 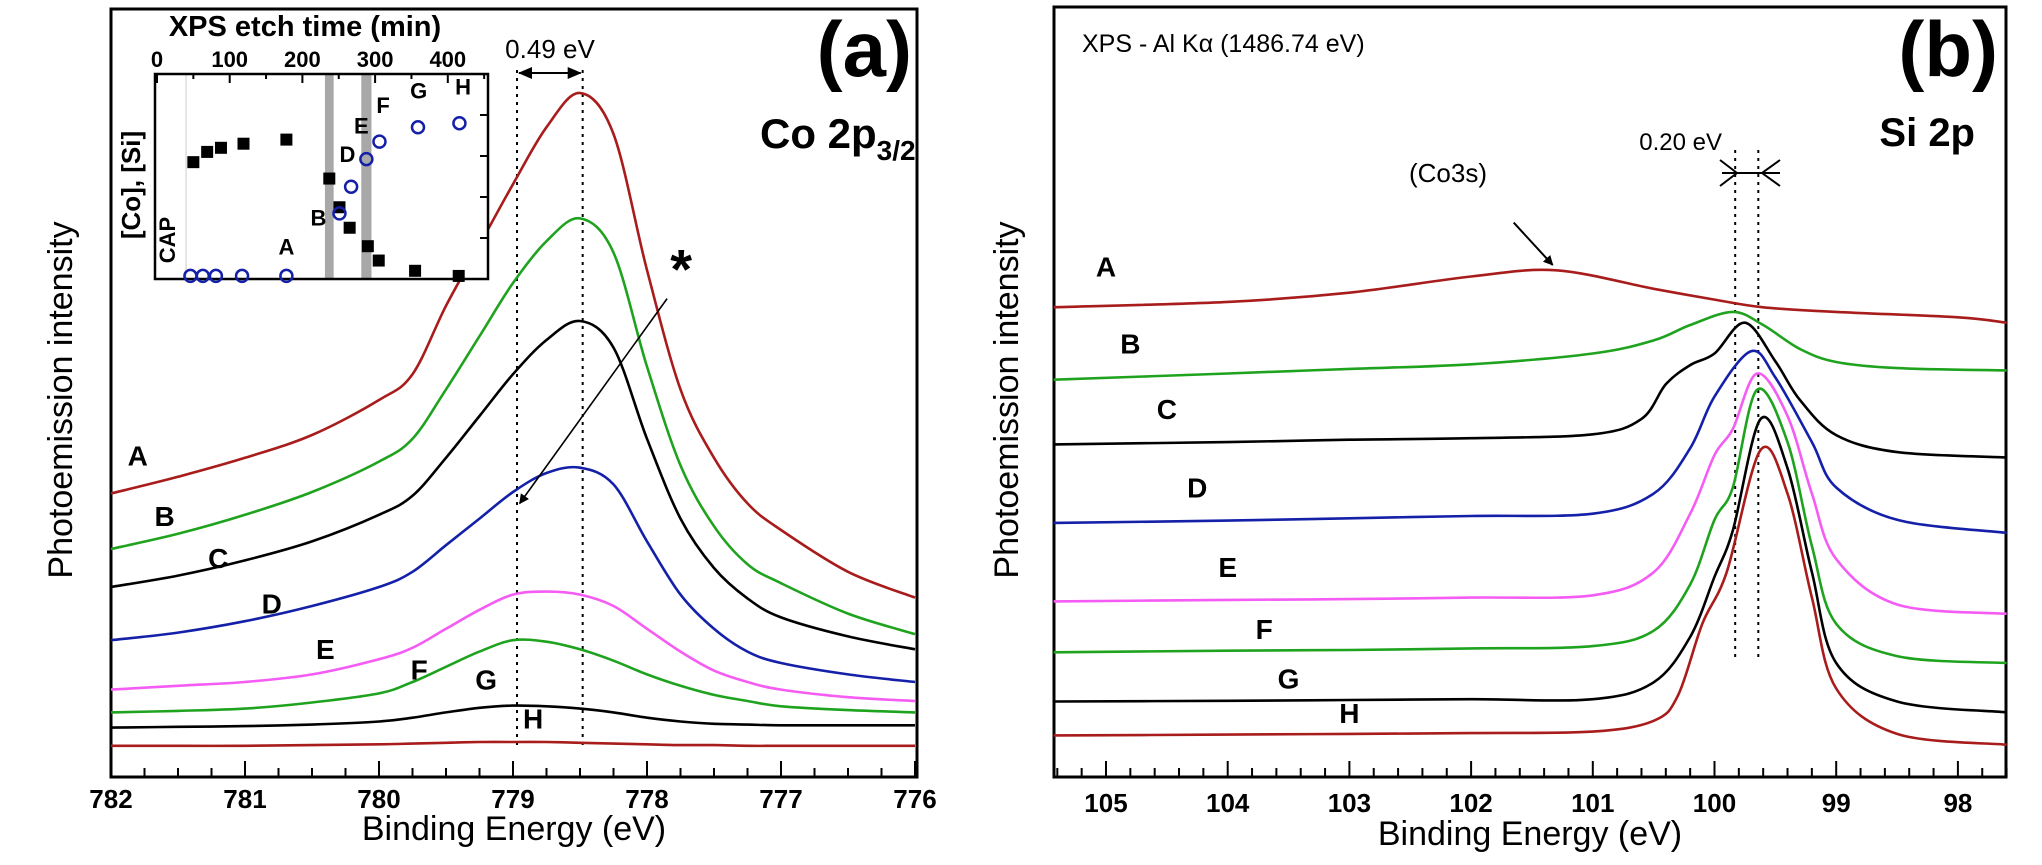 What do you see at coordinates (1747, 405) in the screenshot?
I see `panel-b-reference-lines` at bounding box center [1747, 405].